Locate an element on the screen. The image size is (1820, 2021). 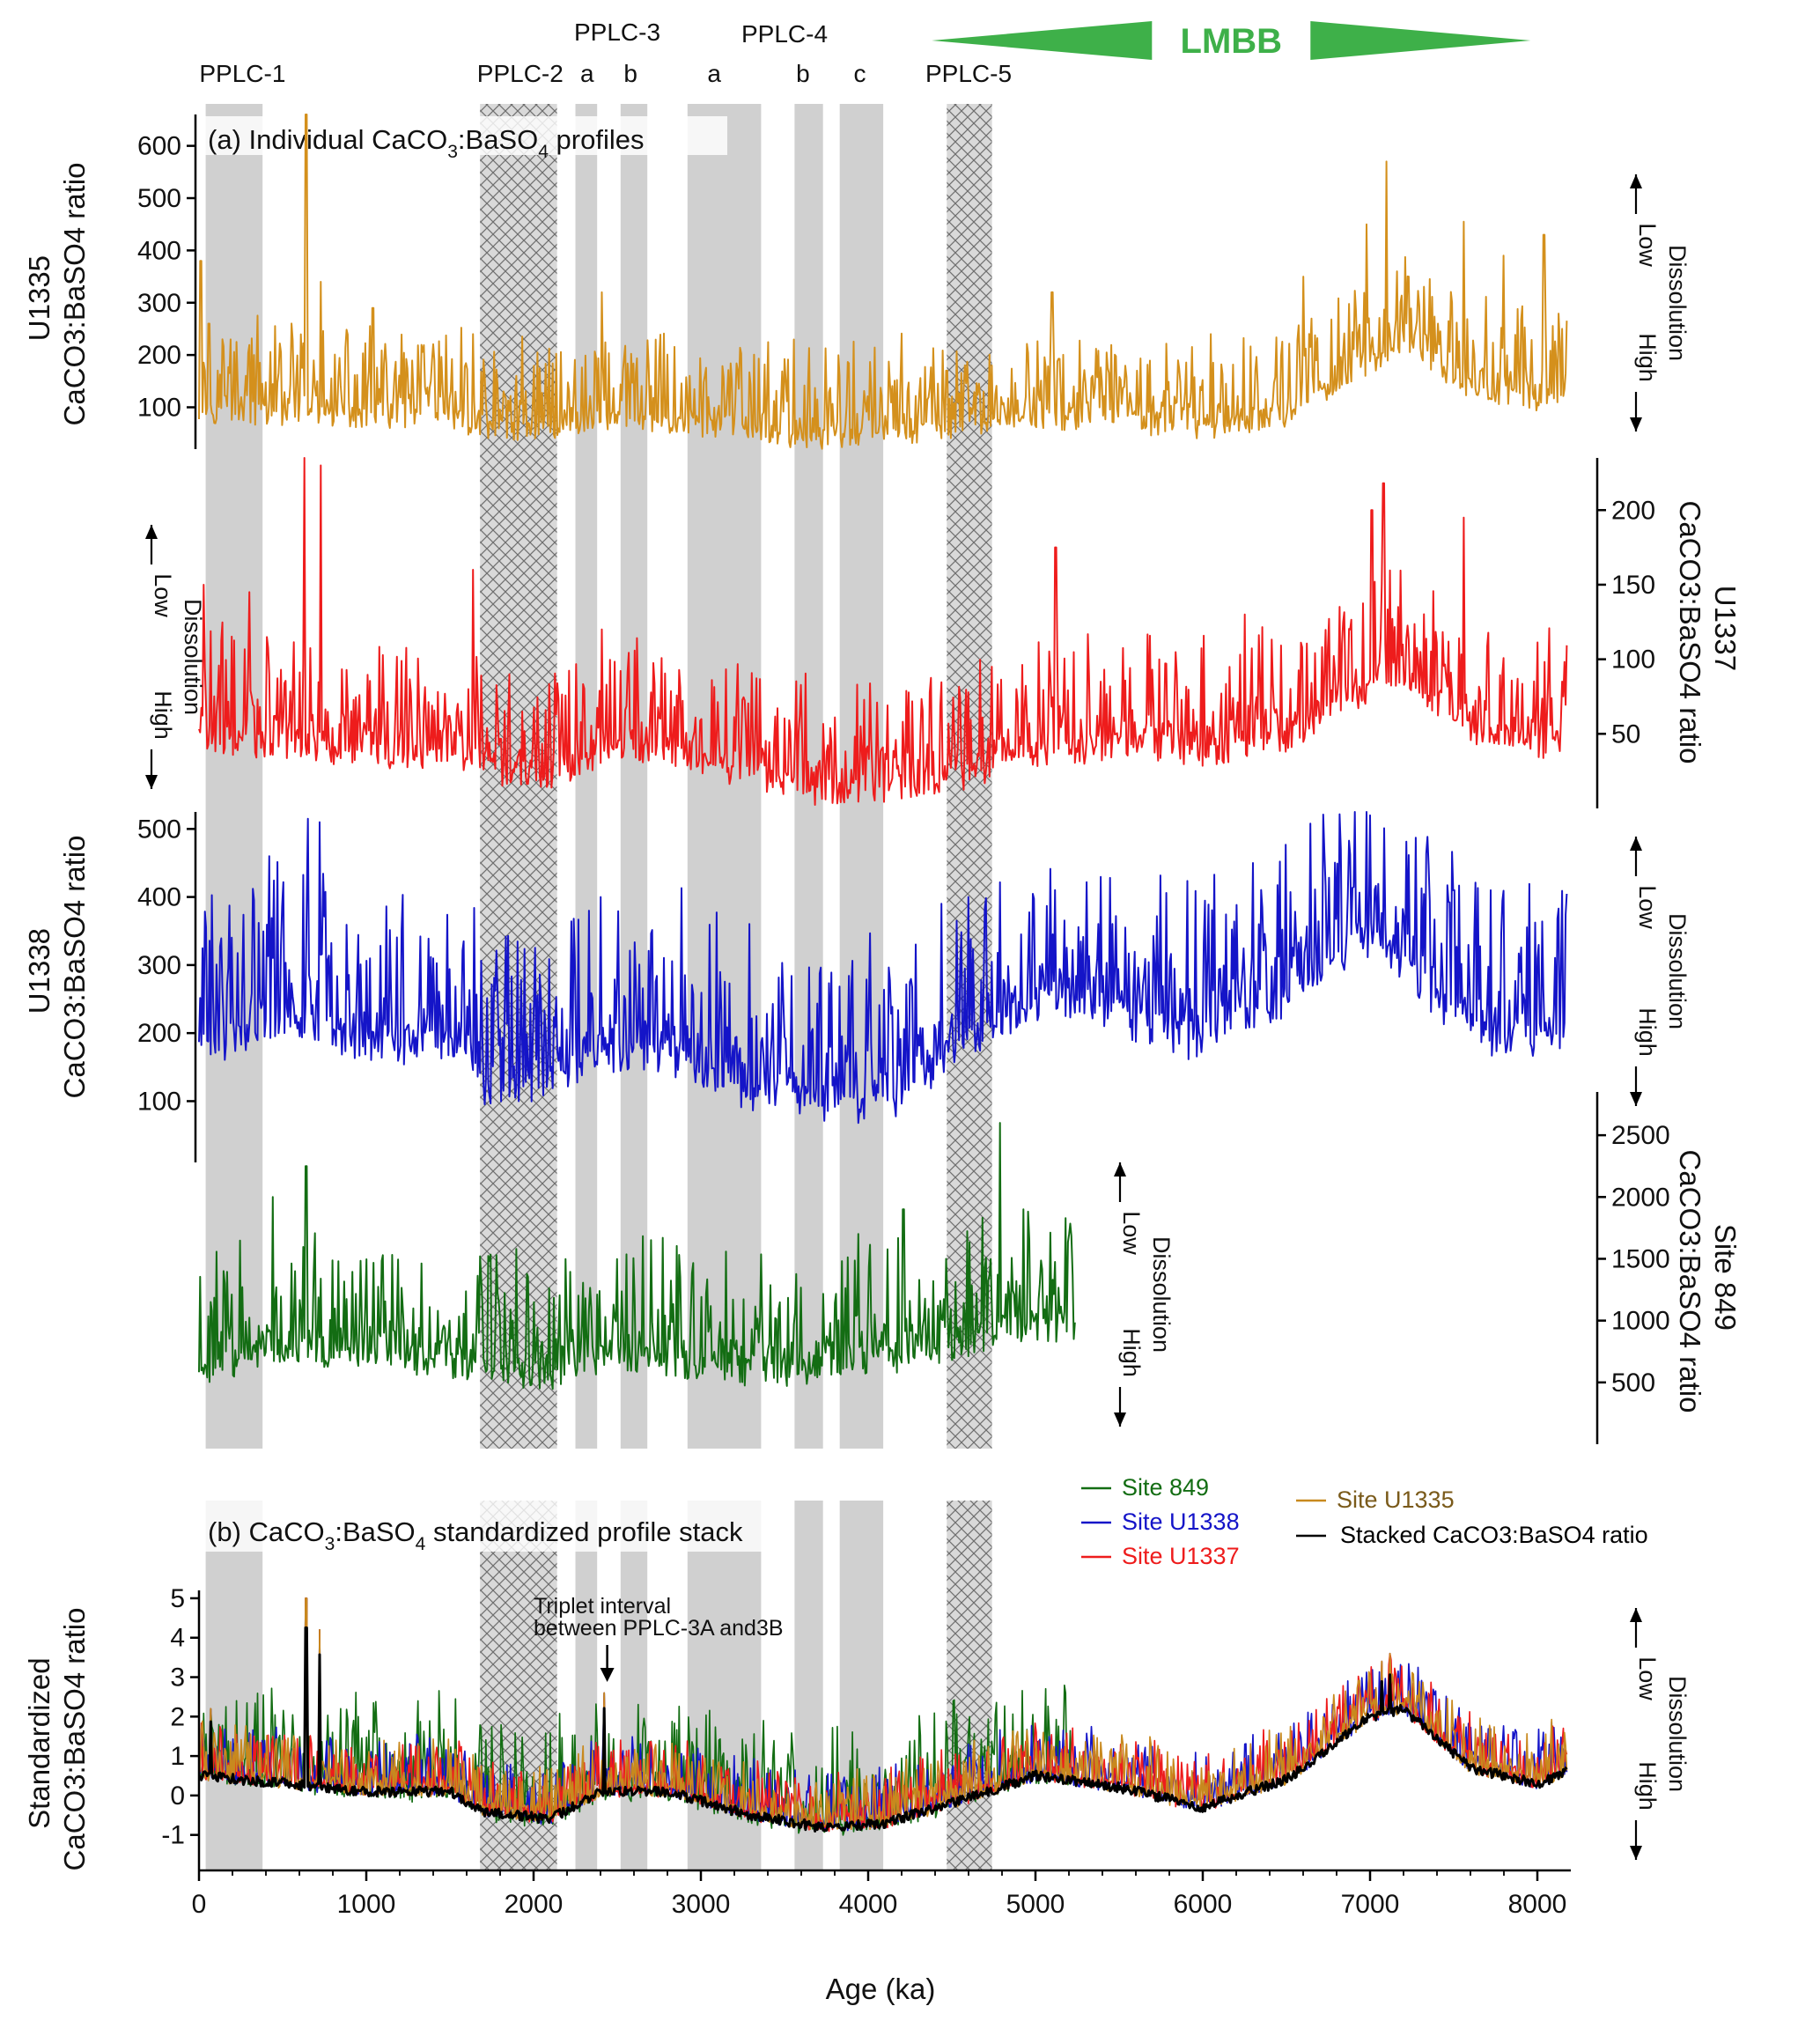
x-tick-label-5: 5000 is located at coordinates (1035, 1905).